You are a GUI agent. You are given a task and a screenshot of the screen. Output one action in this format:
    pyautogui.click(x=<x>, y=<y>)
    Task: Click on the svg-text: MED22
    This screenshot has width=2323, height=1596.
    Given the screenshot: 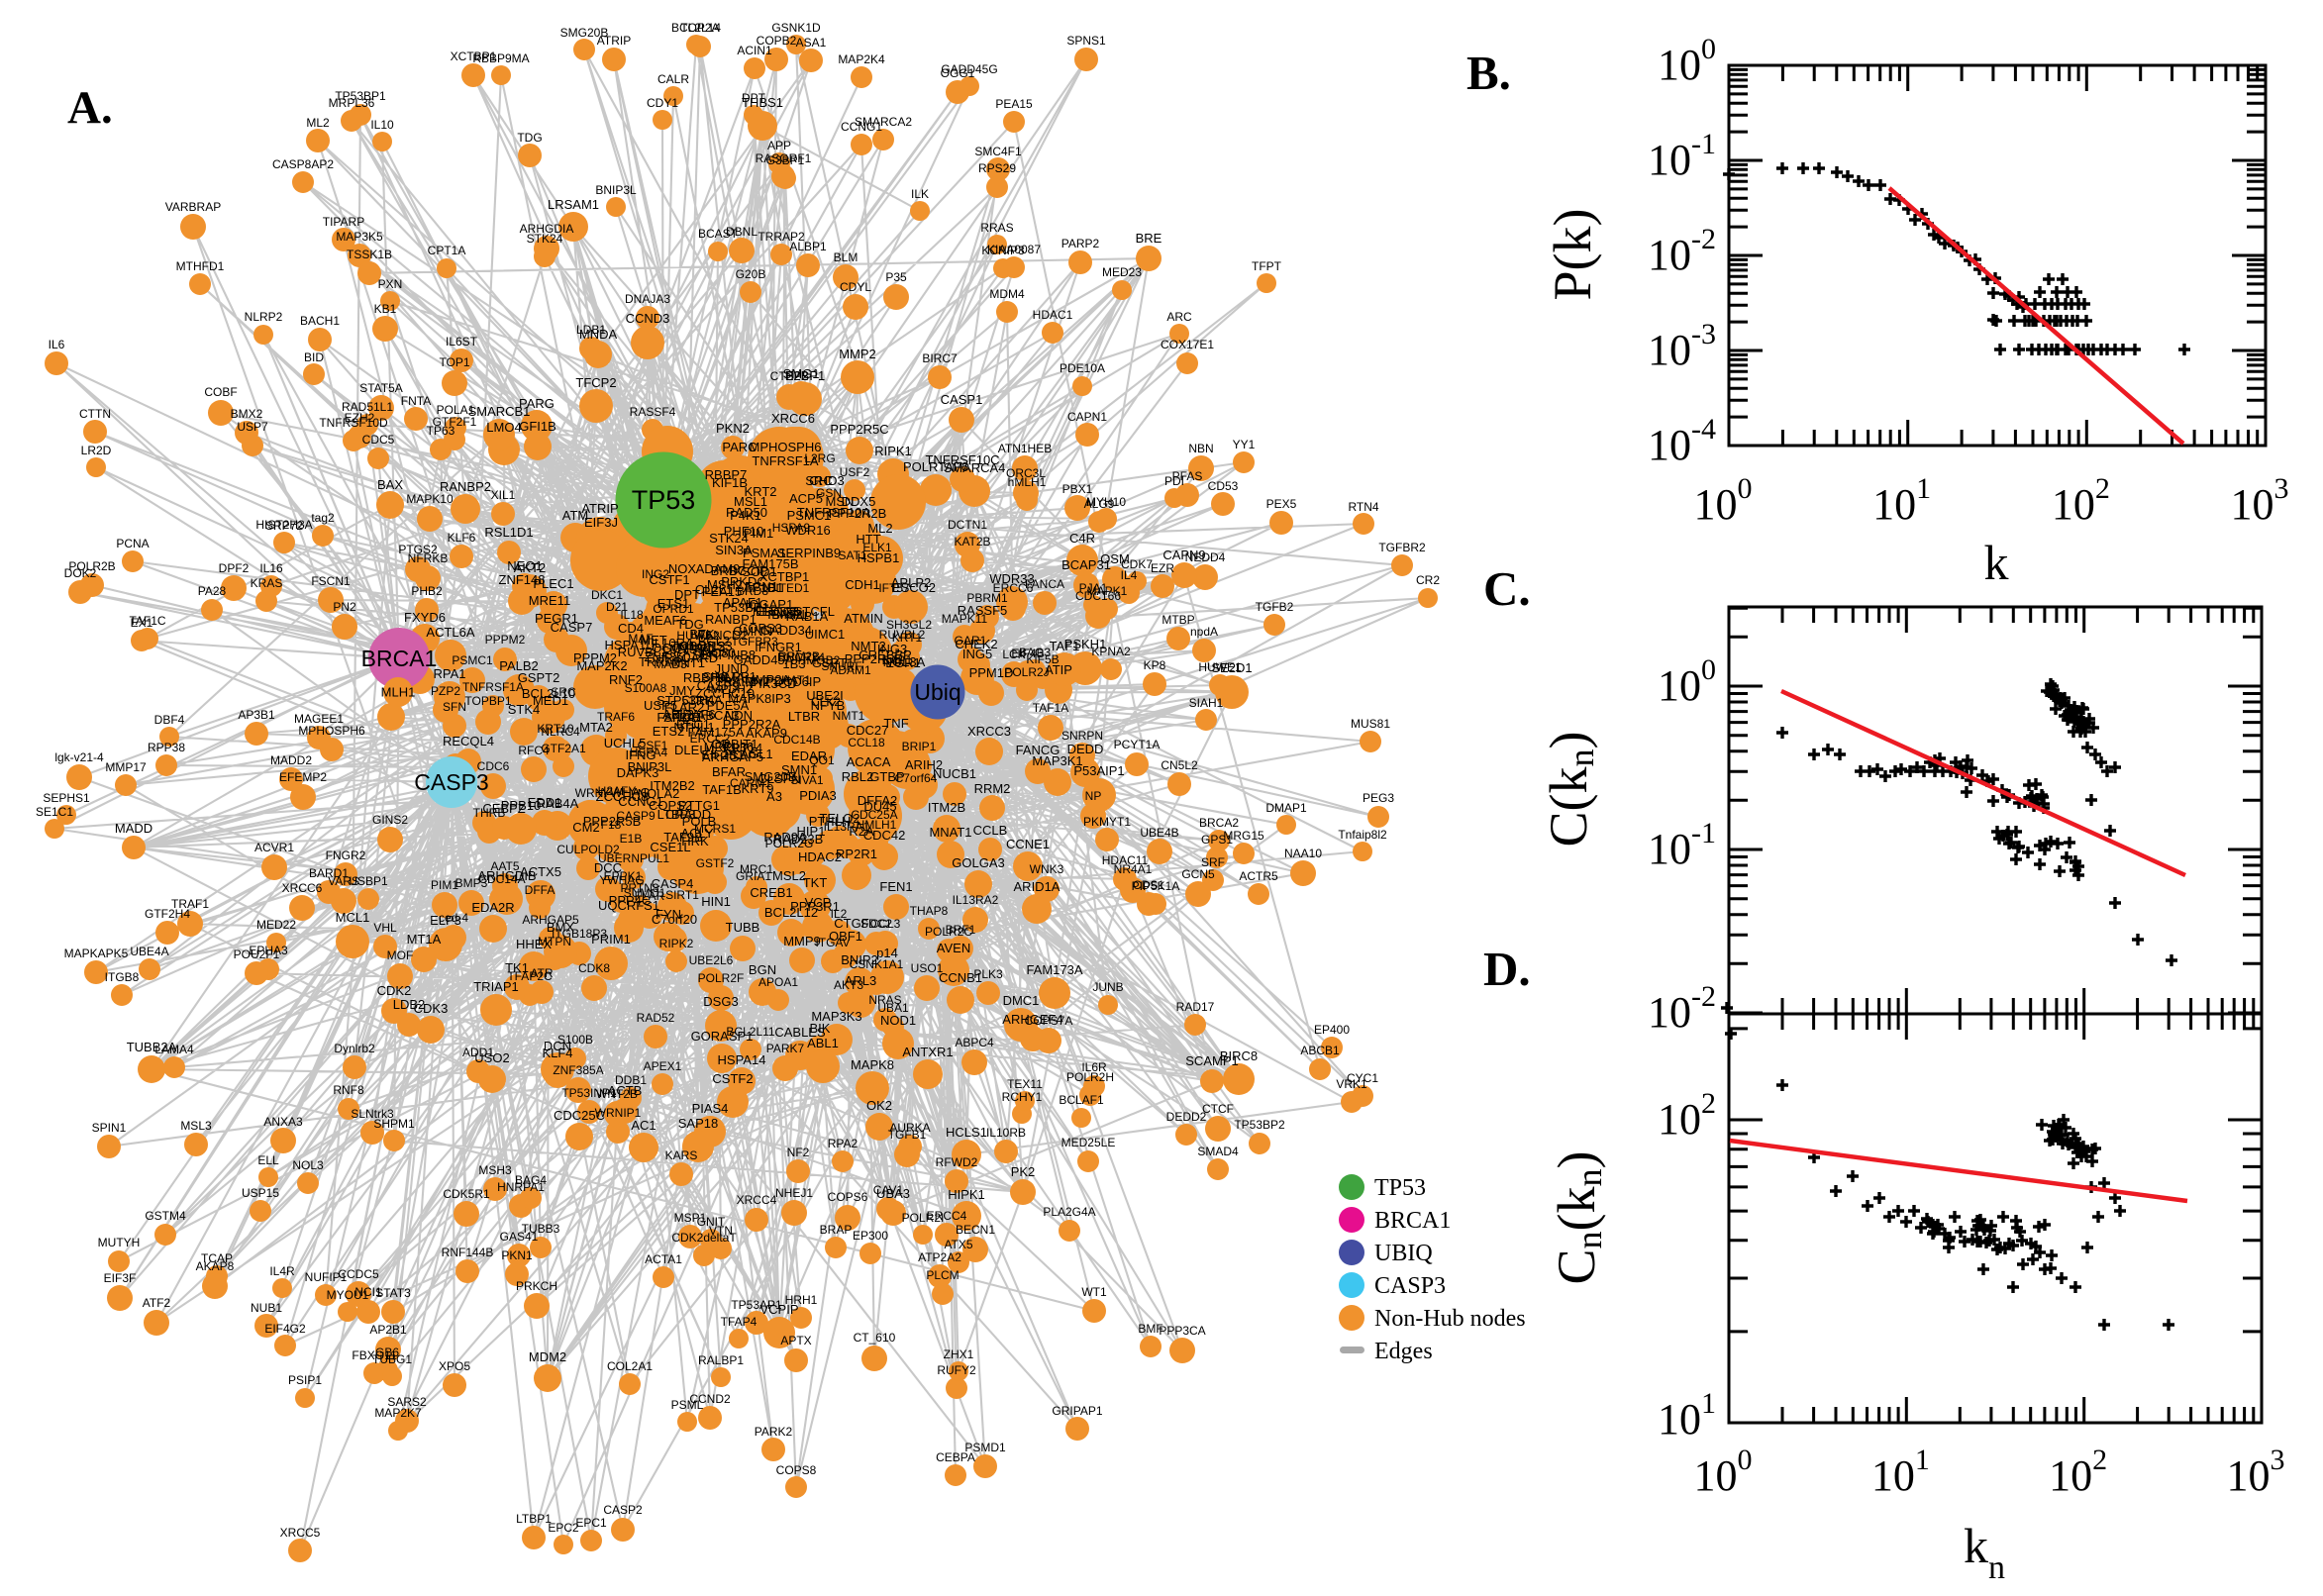 What is the action you would take?
    pyautogui.click(x=276, y=925)
    